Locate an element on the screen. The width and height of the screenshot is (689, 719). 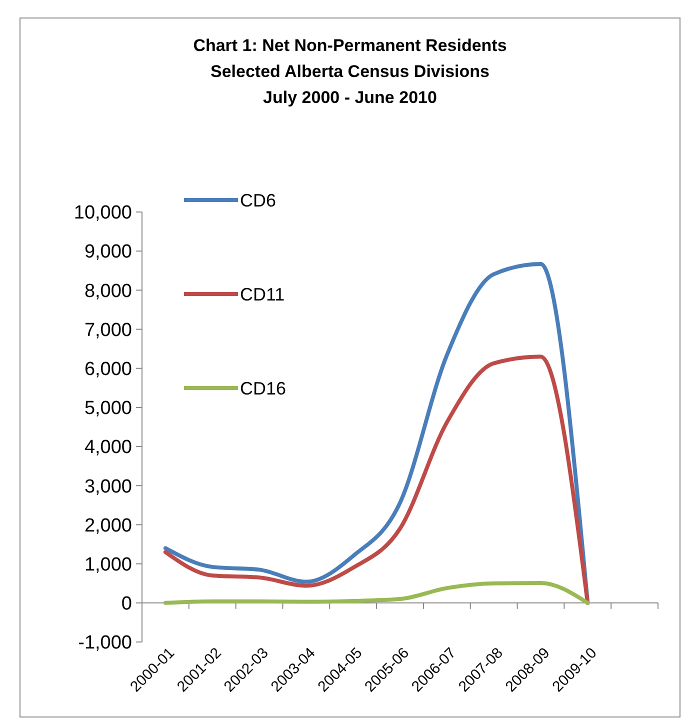
y-tick-label: 4,000 is located at coordinates (108, 447).